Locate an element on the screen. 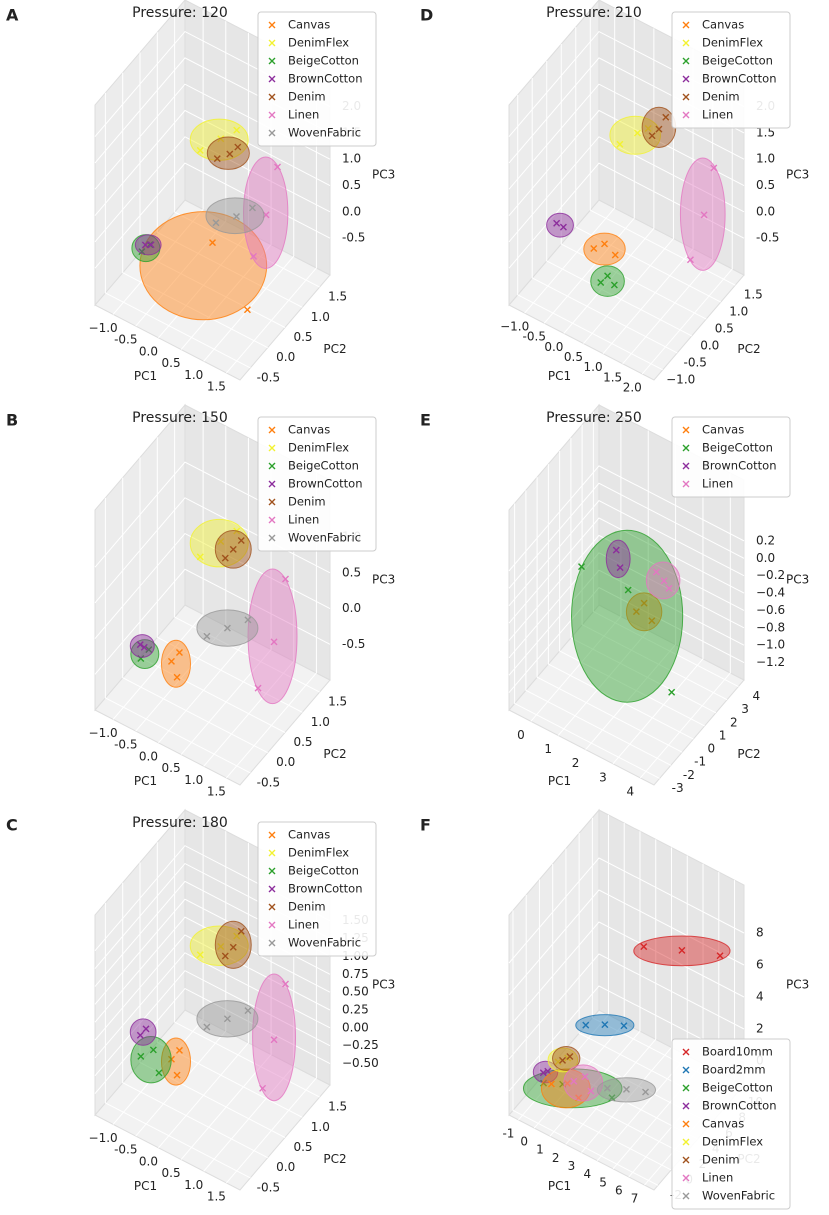  x-tick-label: −1.0 is located at coordinates (514, 327).